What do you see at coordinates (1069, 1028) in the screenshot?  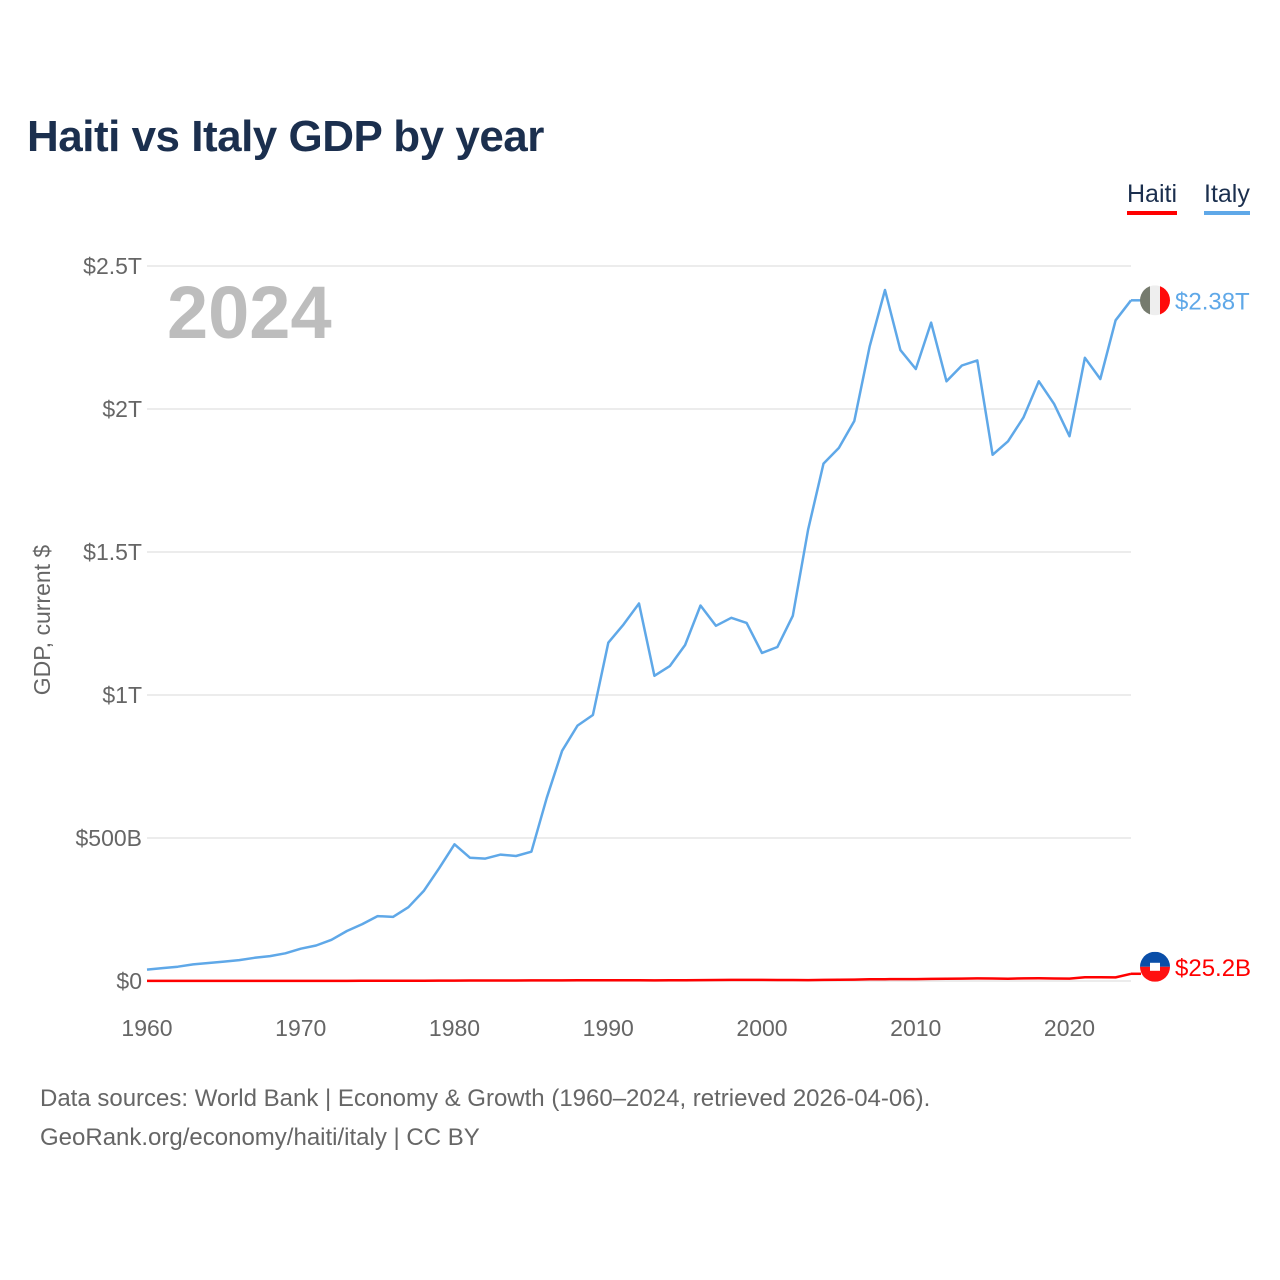 I see `x-tick-label: 2020` at bounding box center [1069, 1028].